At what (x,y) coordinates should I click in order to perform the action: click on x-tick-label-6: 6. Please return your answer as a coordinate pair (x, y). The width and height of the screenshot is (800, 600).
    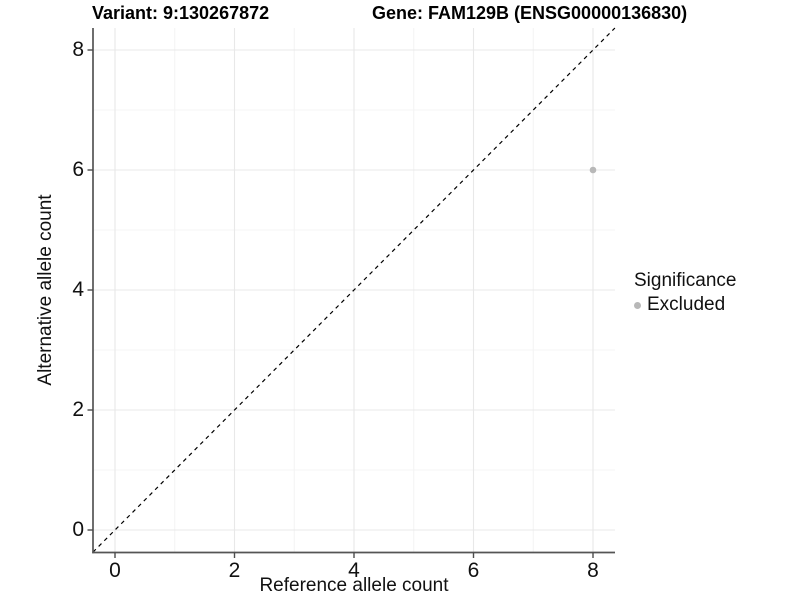
    Looking at the image, I should click on (473, 570).